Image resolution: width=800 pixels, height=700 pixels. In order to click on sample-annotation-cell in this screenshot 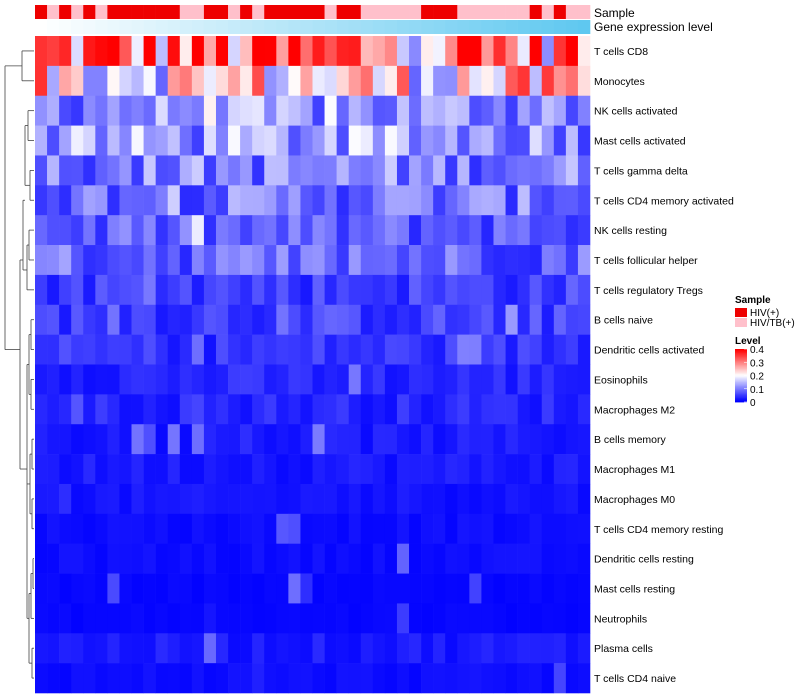, I will do `click(391, 12)`.